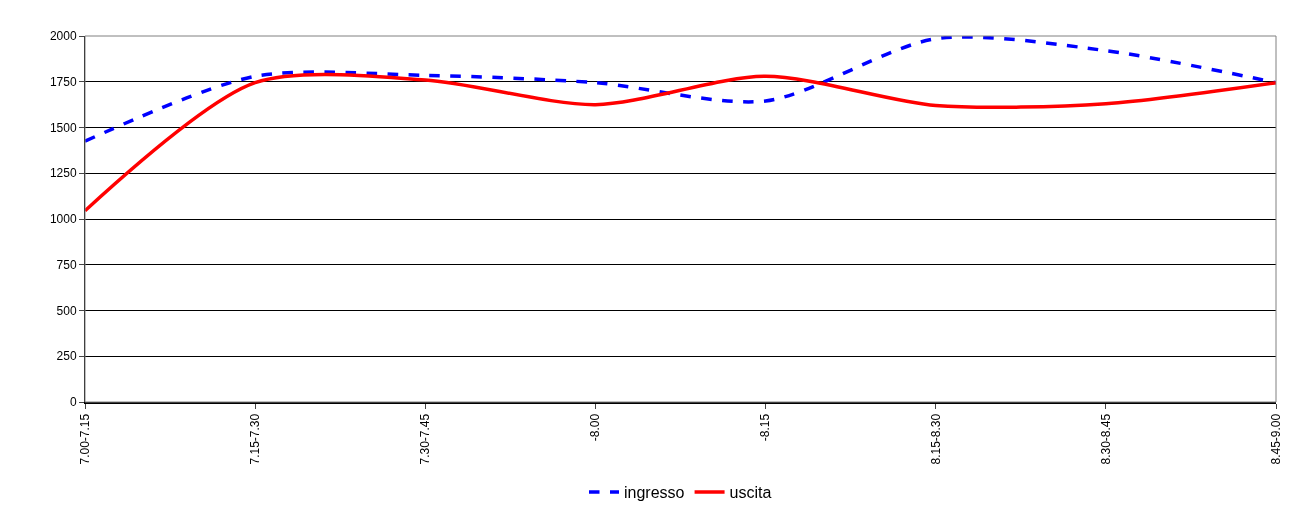 Image resolution: width=1313 pixels, height=521 pixels. What do you see at coordinates (935, 439) in the screenshot?
I see `x-tick-label: 8.15-8.30` at bounding box center [935, 439].